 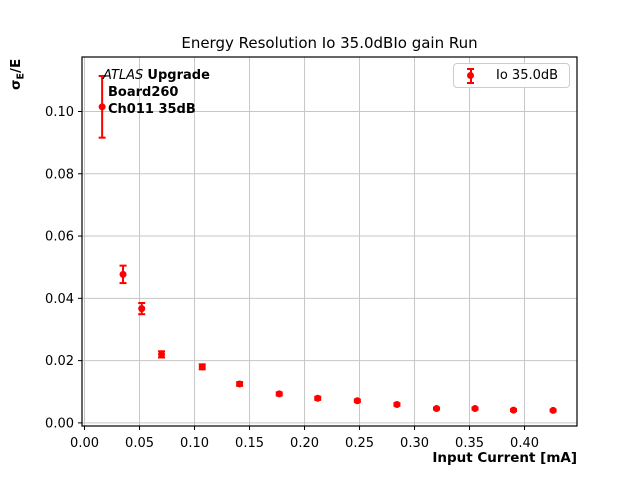 I want to click on errorbar-dot, so click(x=470, y=75).